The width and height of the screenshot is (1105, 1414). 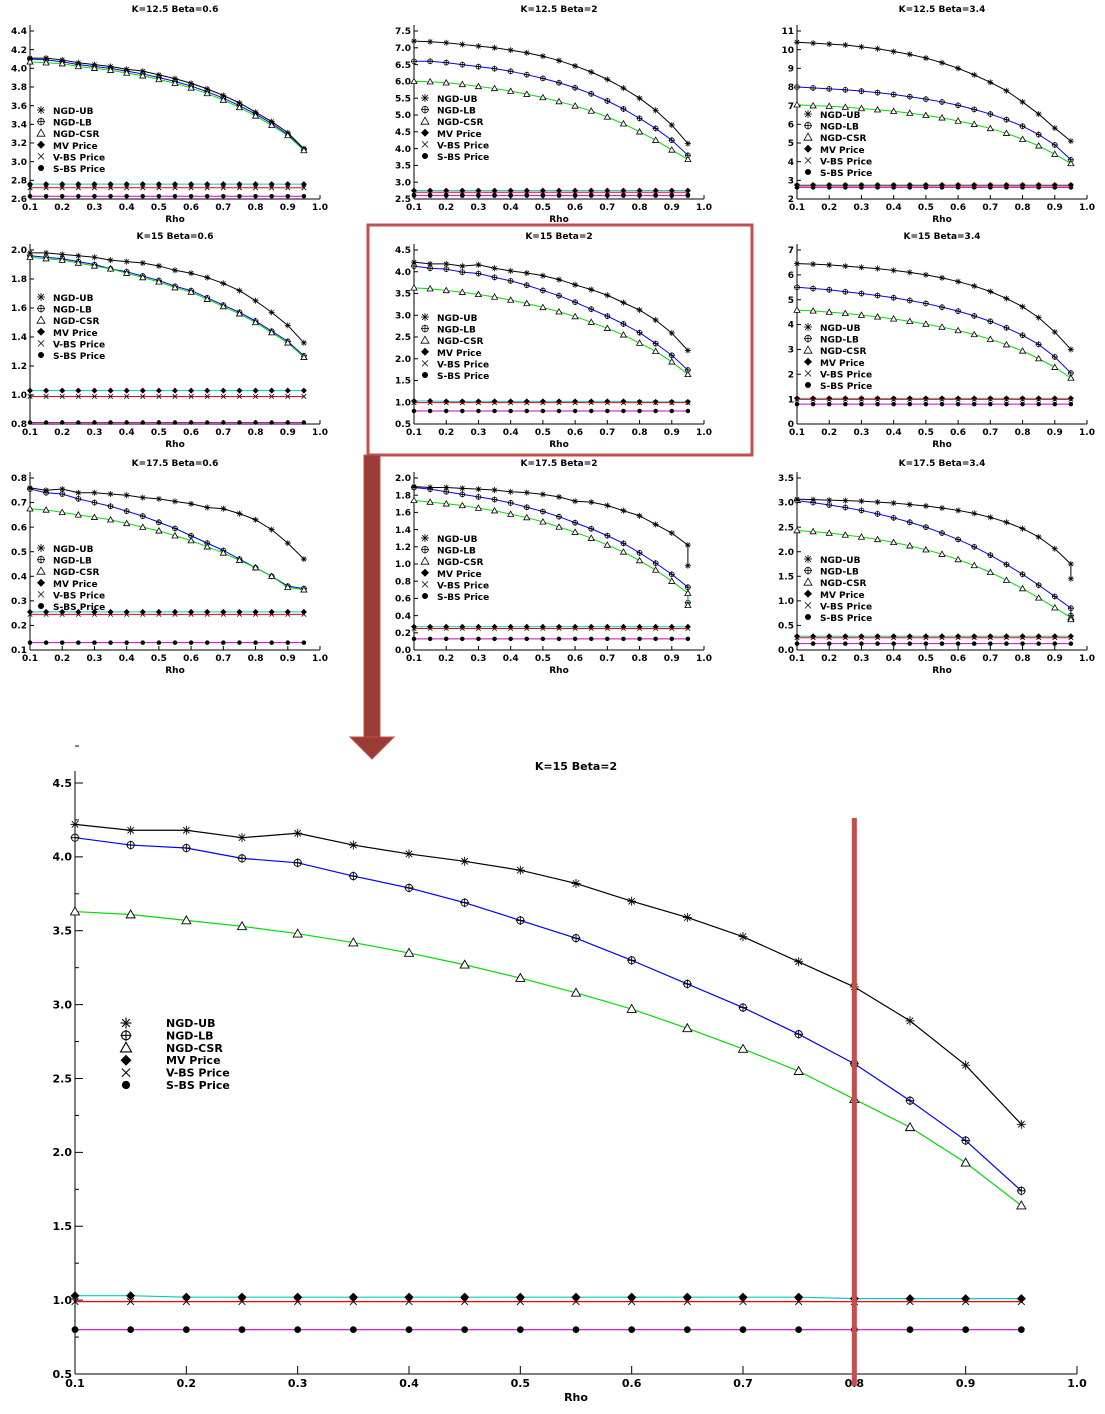 I want to click on y-tick-label: 2.5, so click(x=403, y=200).